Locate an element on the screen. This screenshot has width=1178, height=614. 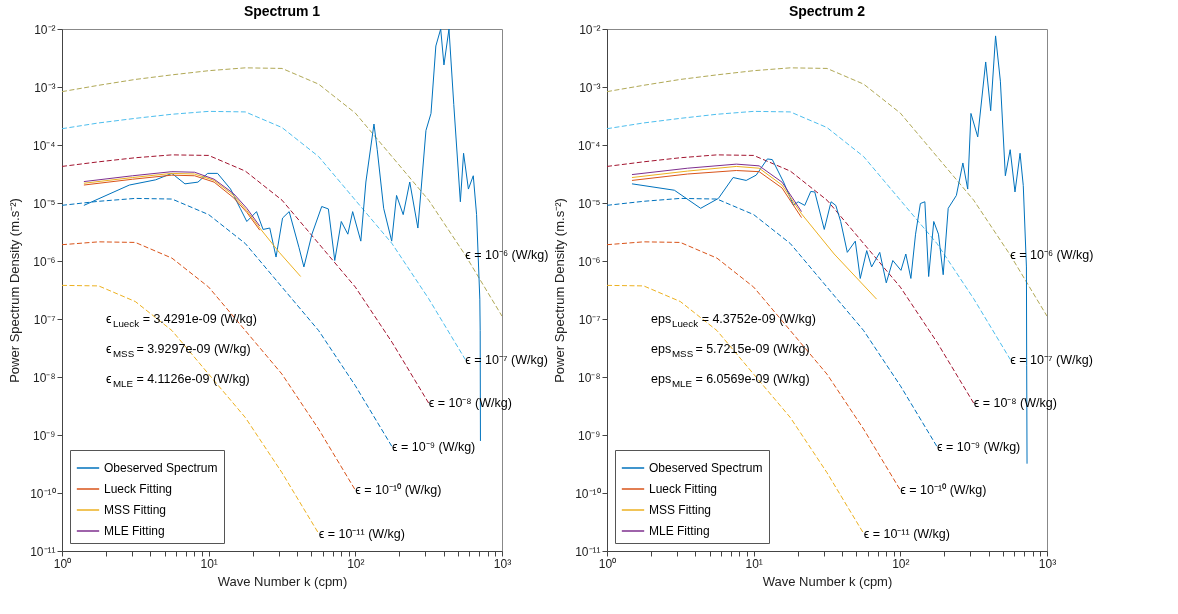
chart-title: Spectrum 1 is located at coordinates (282, 11).